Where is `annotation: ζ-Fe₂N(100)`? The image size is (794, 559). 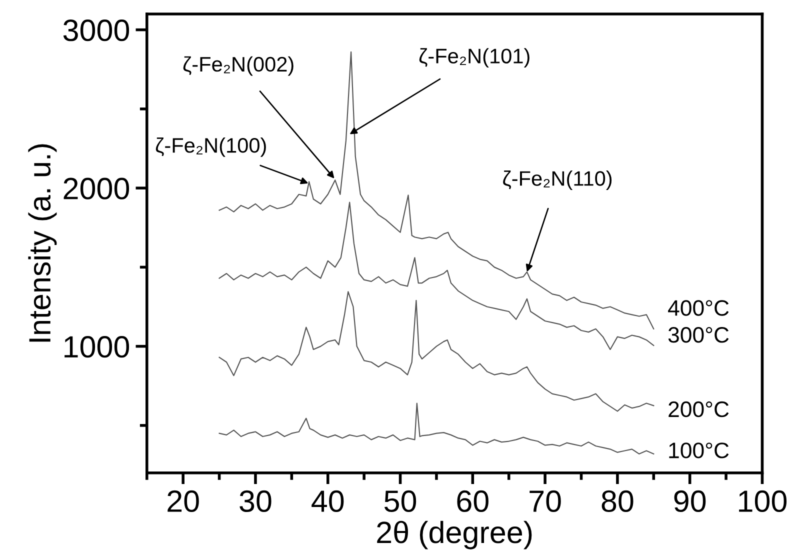
annotation: ζ-Fe₂N(100) is located at coordinates (211, 147).